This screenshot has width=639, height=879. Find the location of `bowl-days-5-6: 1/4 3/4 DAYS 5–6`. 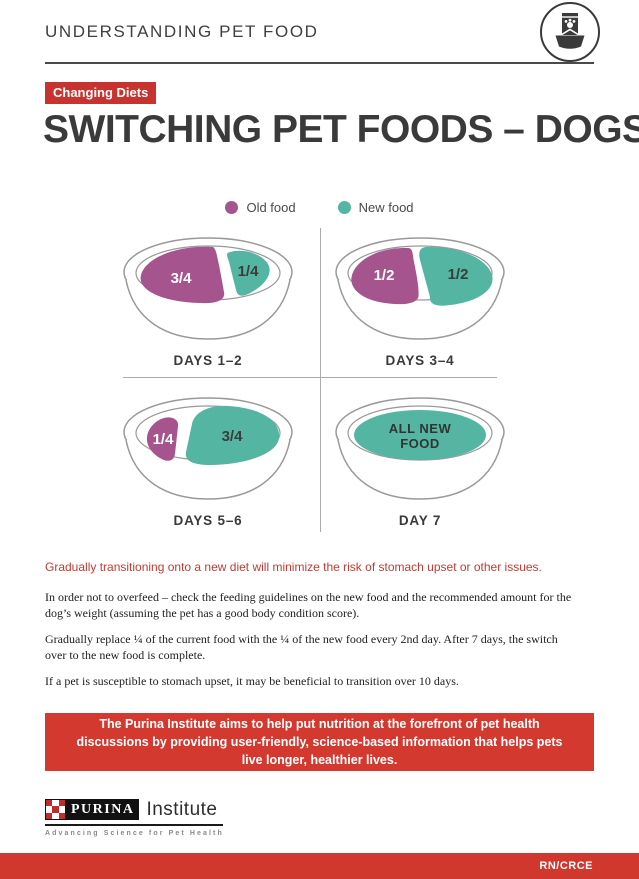

bowl-days-5-6: 1/4 3/4 DAYS 5–6 is located at coordinates (208, 460).